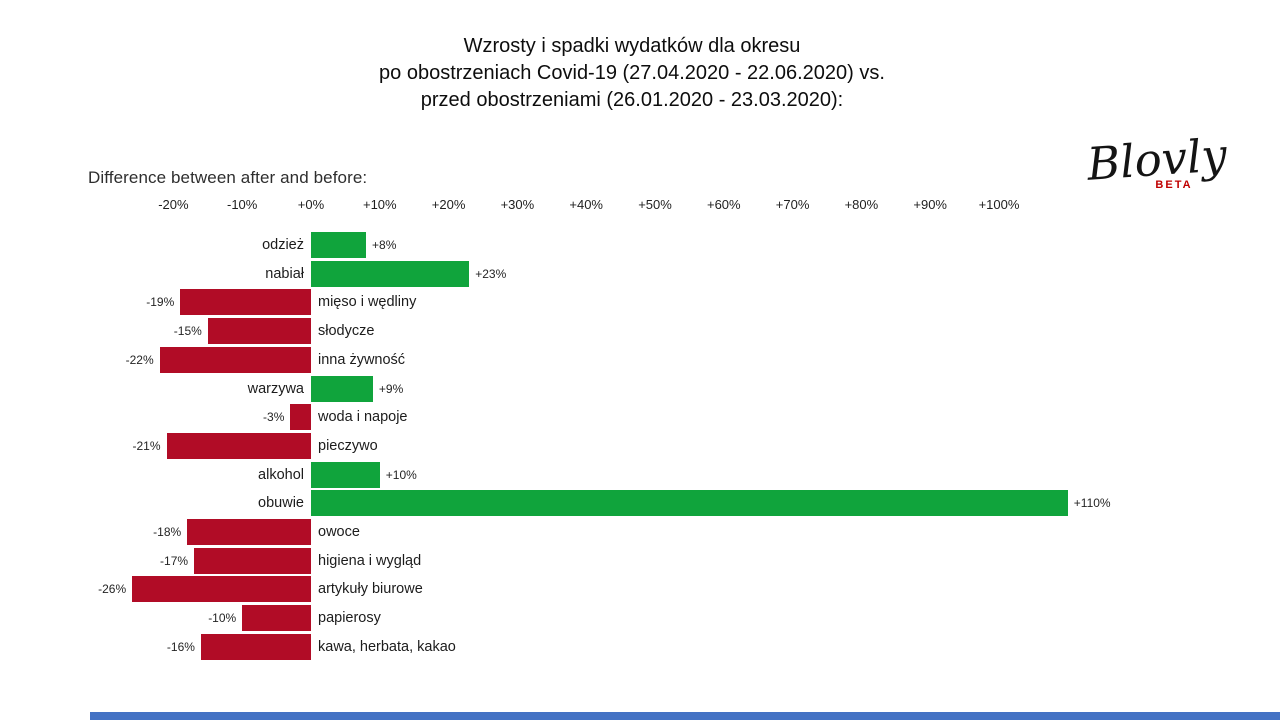 Image resolution: width=1280 pixels, height=720 pixels. Describe the element at coordinates (281, 503) in the screenshot. I see `bar-category-label: obuwie` at that location.